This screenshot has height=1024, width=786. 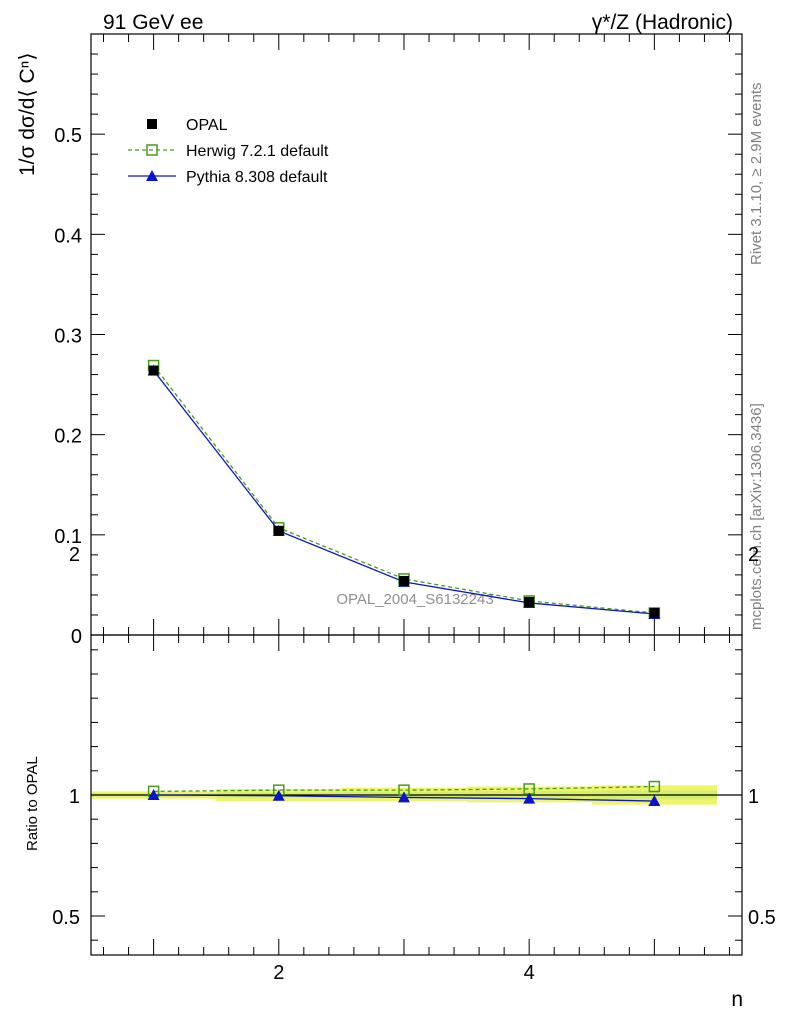 What do you see at coordinates (76, 637) in the screenshot?
I see `main-y-tick-label: 0` at bounding box center [76, 637].